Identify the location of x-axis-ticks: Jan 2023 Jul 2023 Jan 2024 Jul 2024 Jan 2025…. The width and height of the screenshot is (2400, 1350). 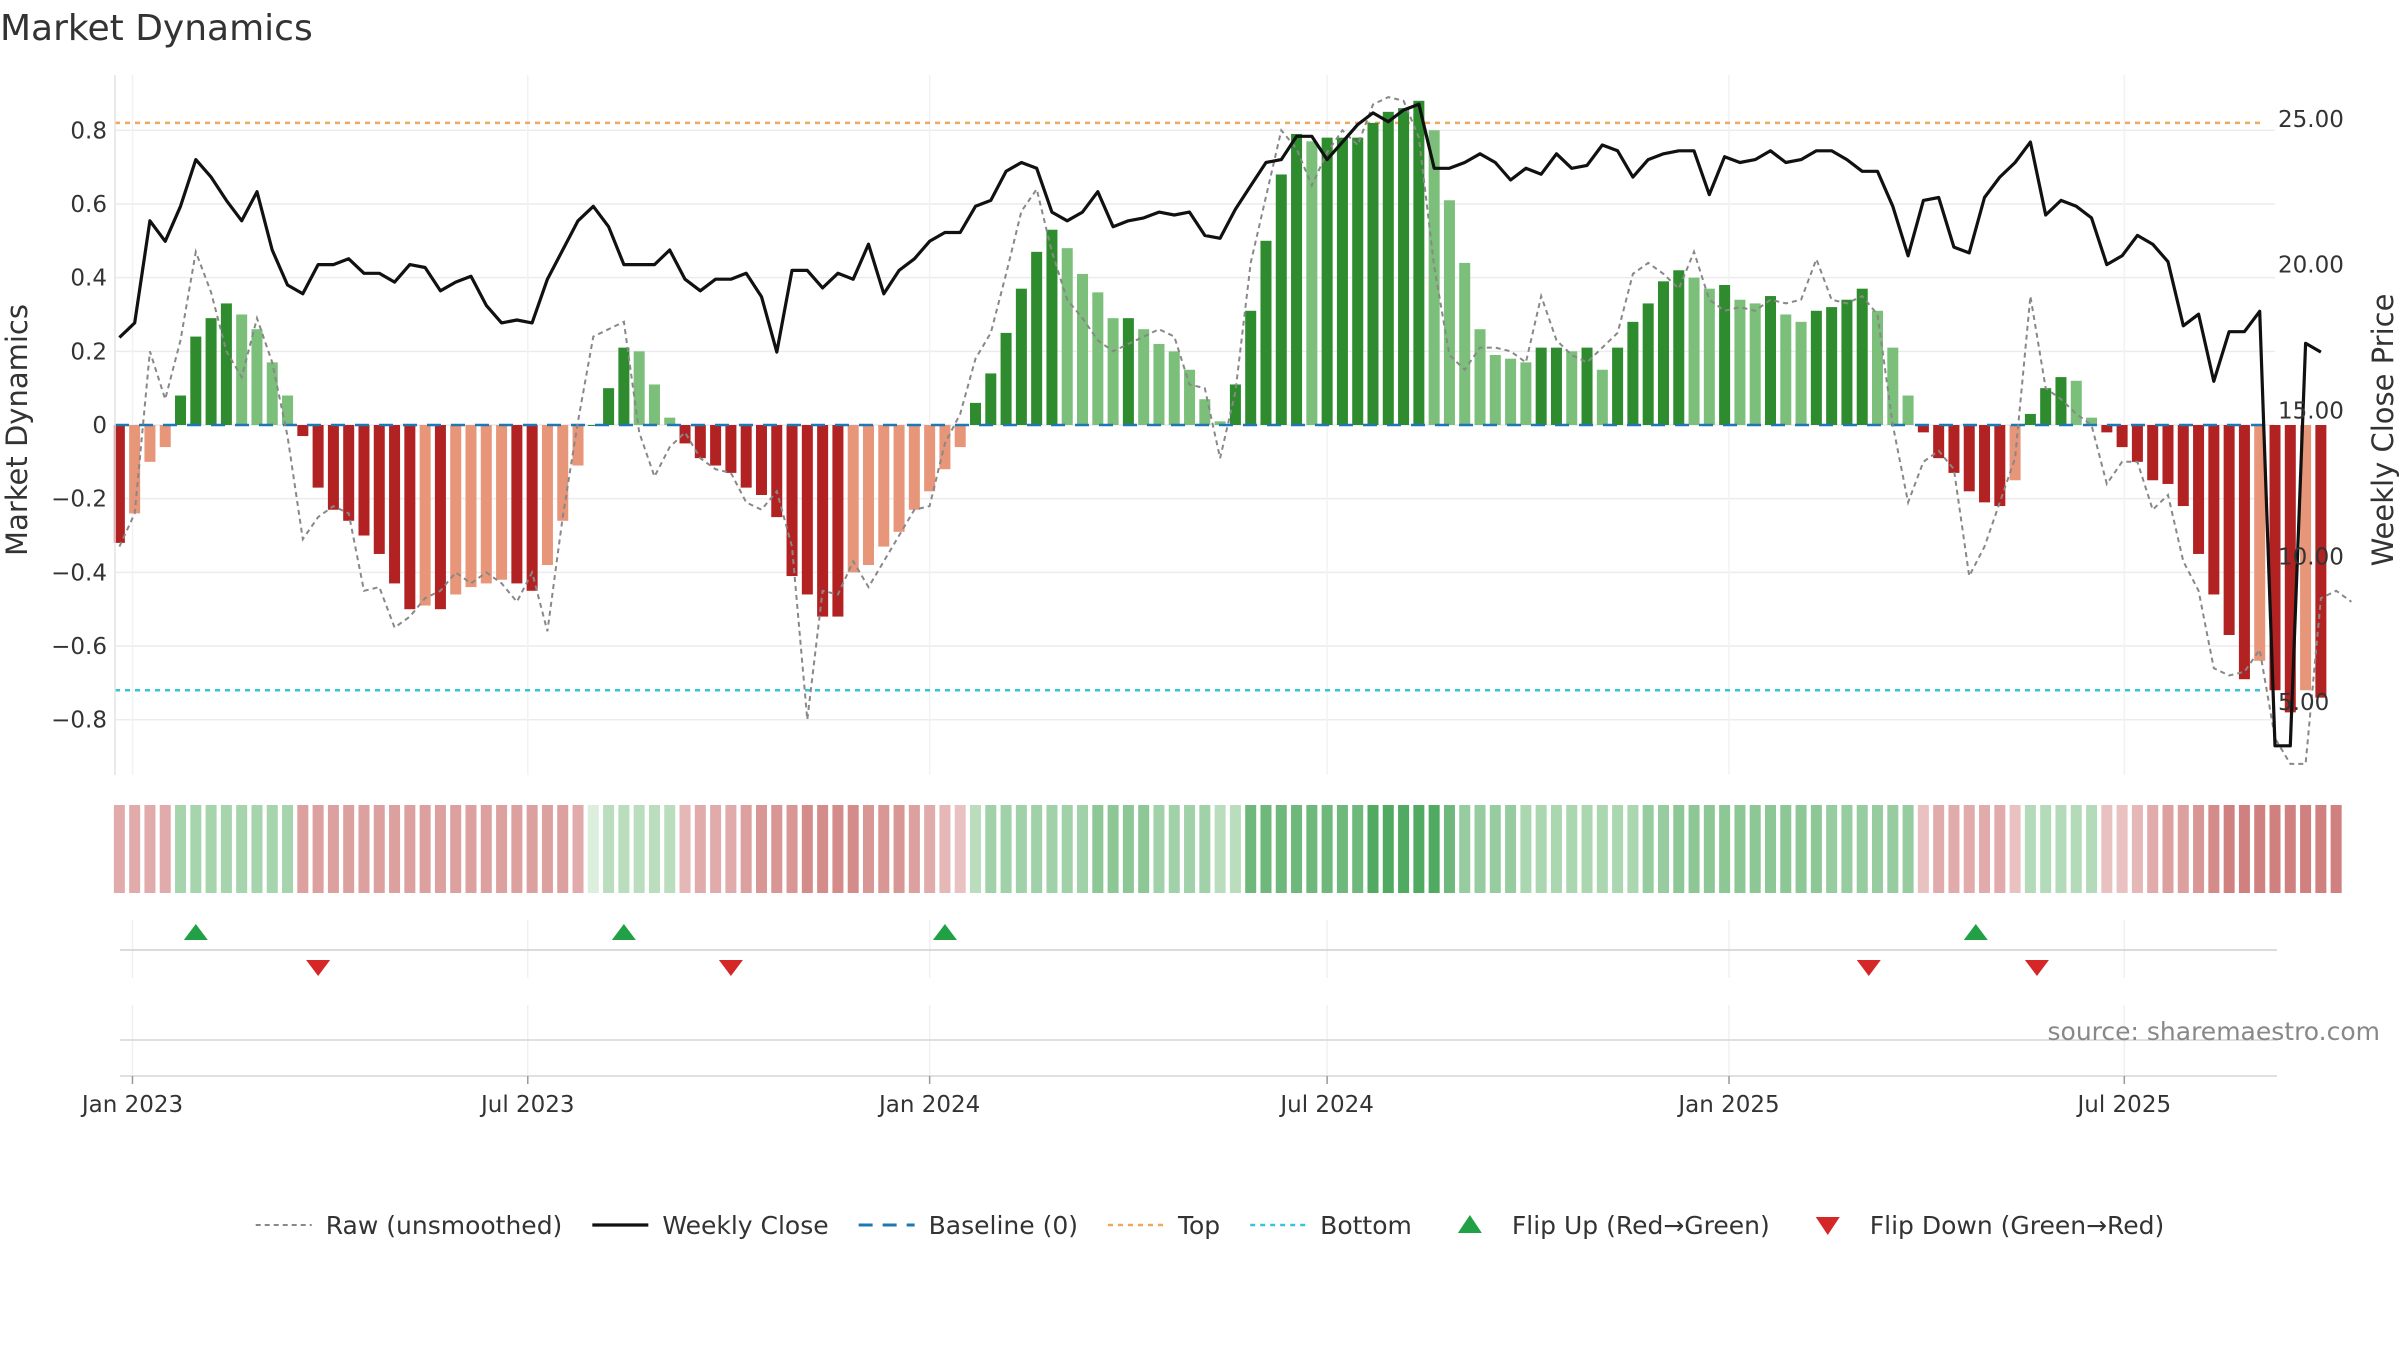
(1125, 1097).